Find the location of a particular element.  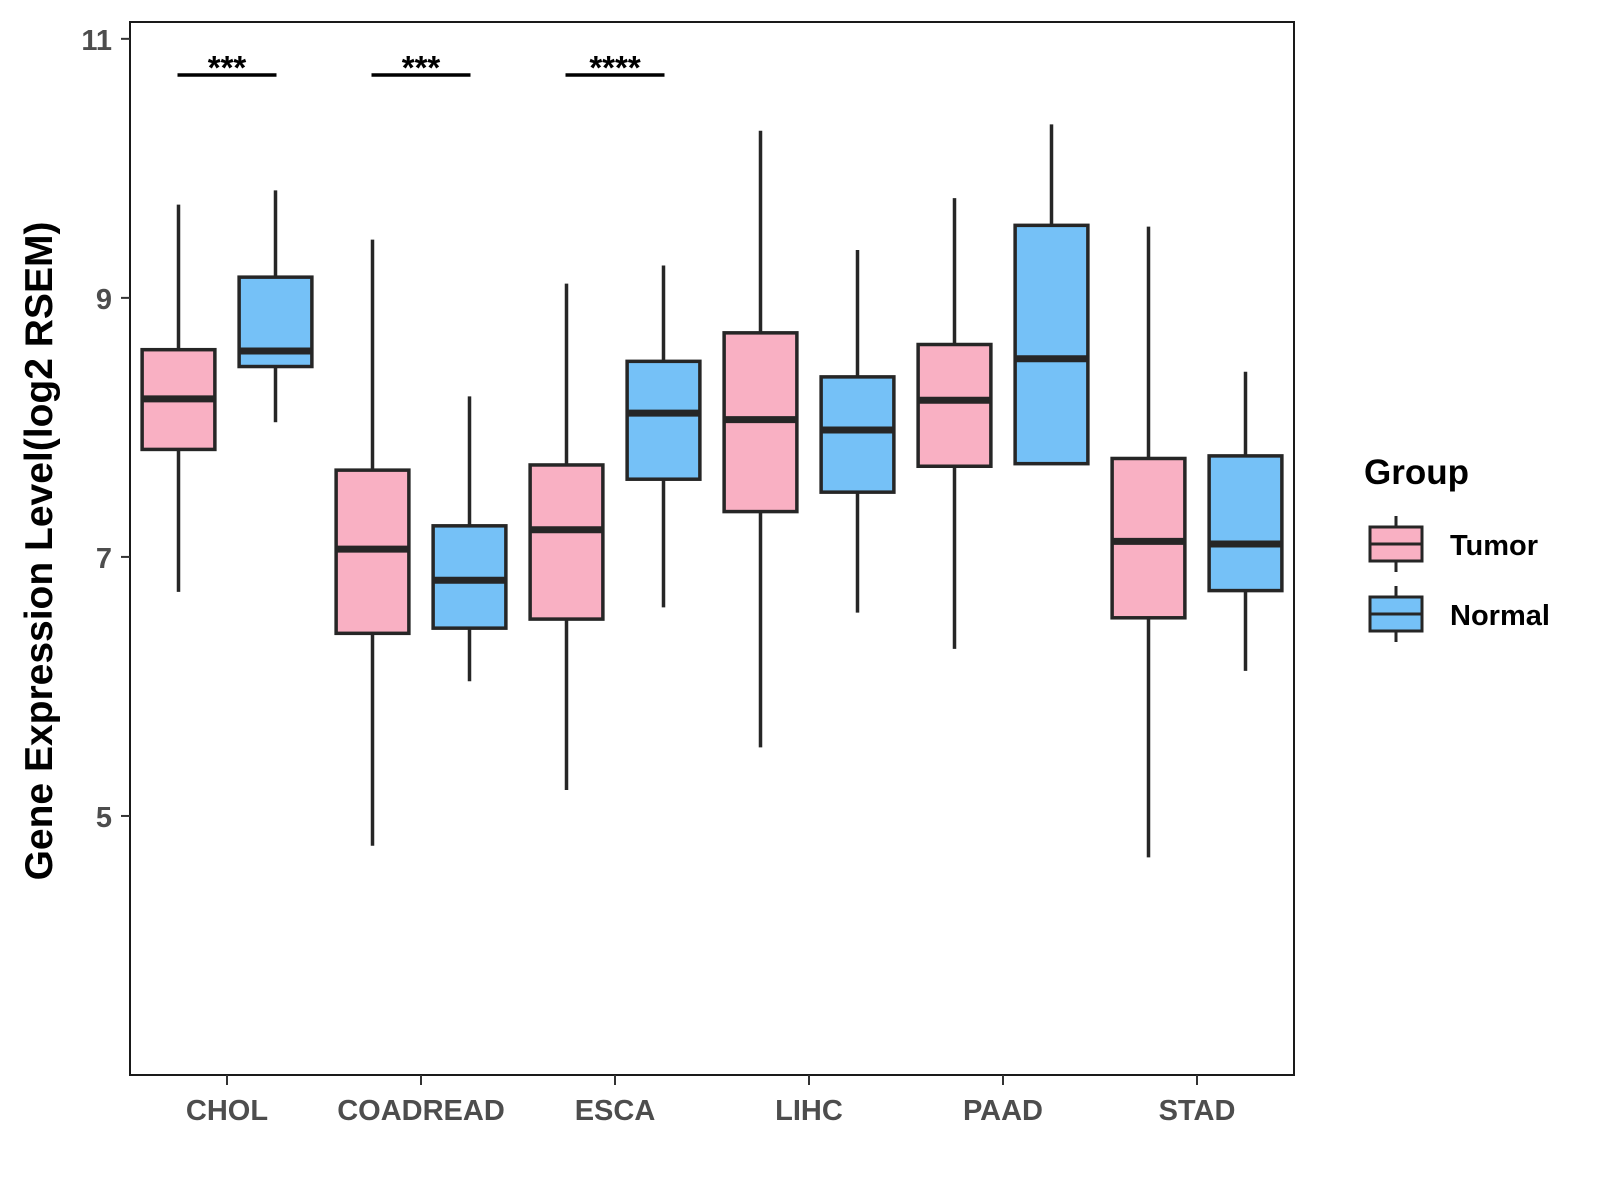

x-tick-label: CHOL is located at coordinates (227, 1111).